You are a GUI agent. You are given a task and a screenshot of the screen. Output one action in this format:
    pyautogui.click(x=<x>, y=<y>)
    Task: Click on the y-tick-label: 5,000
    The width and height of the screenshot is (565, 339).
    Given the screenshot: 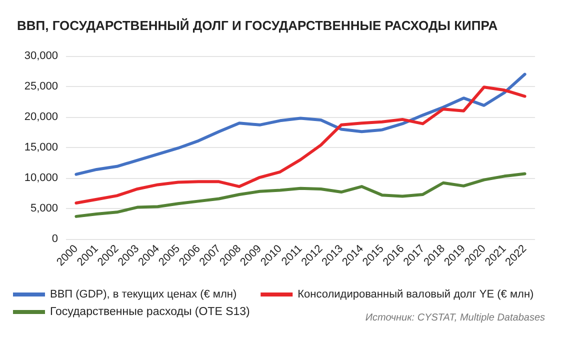 What is the action you would take?
    pyautogui.click(x=44, y=208)
    